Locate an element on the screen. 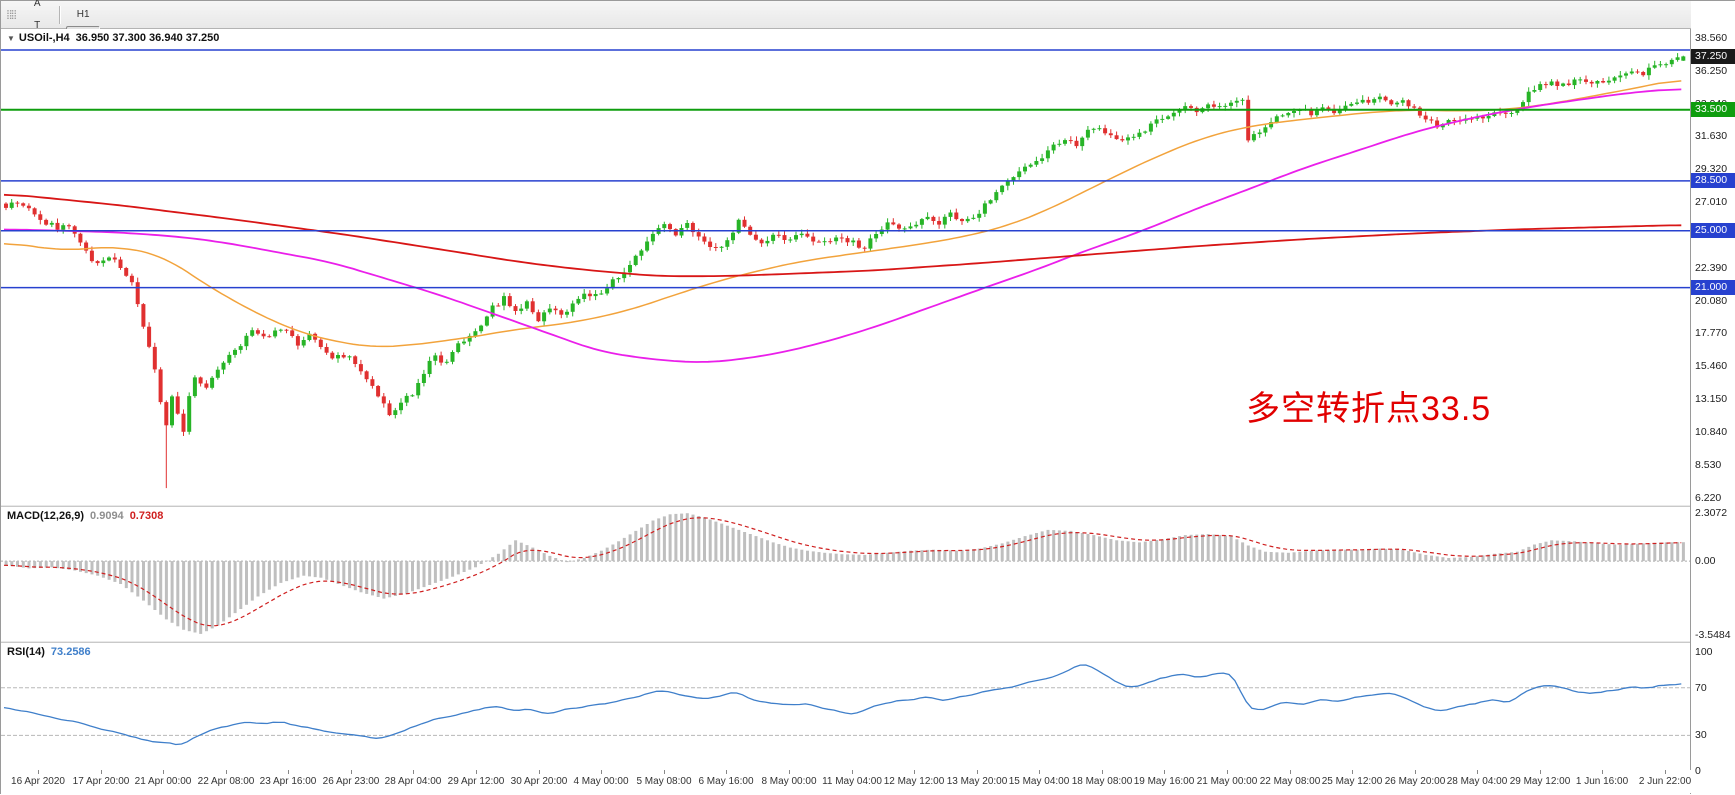 The height and width of the screenshot is (795, 1735). rsi-axis-label: 70 is located at coordinates (1701, 687).